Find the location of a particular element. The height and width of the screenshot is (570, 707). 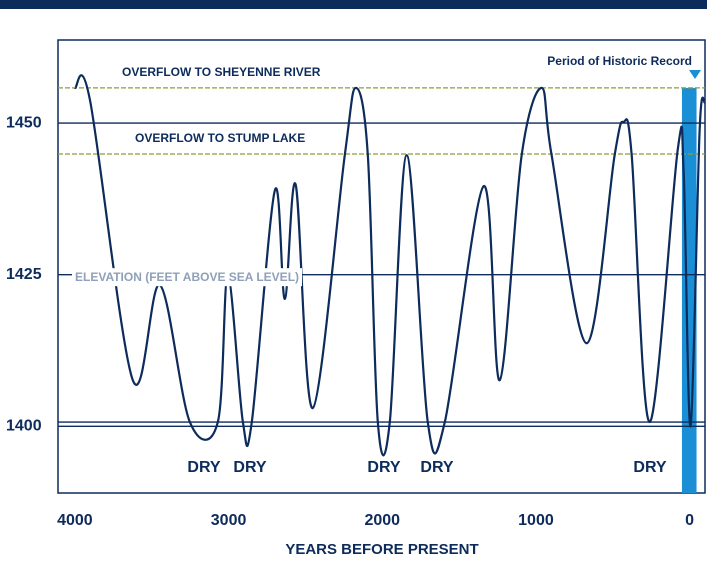

x-axis-label: YEARS BEFORE PRESENT is located at coordinates (381, 549).